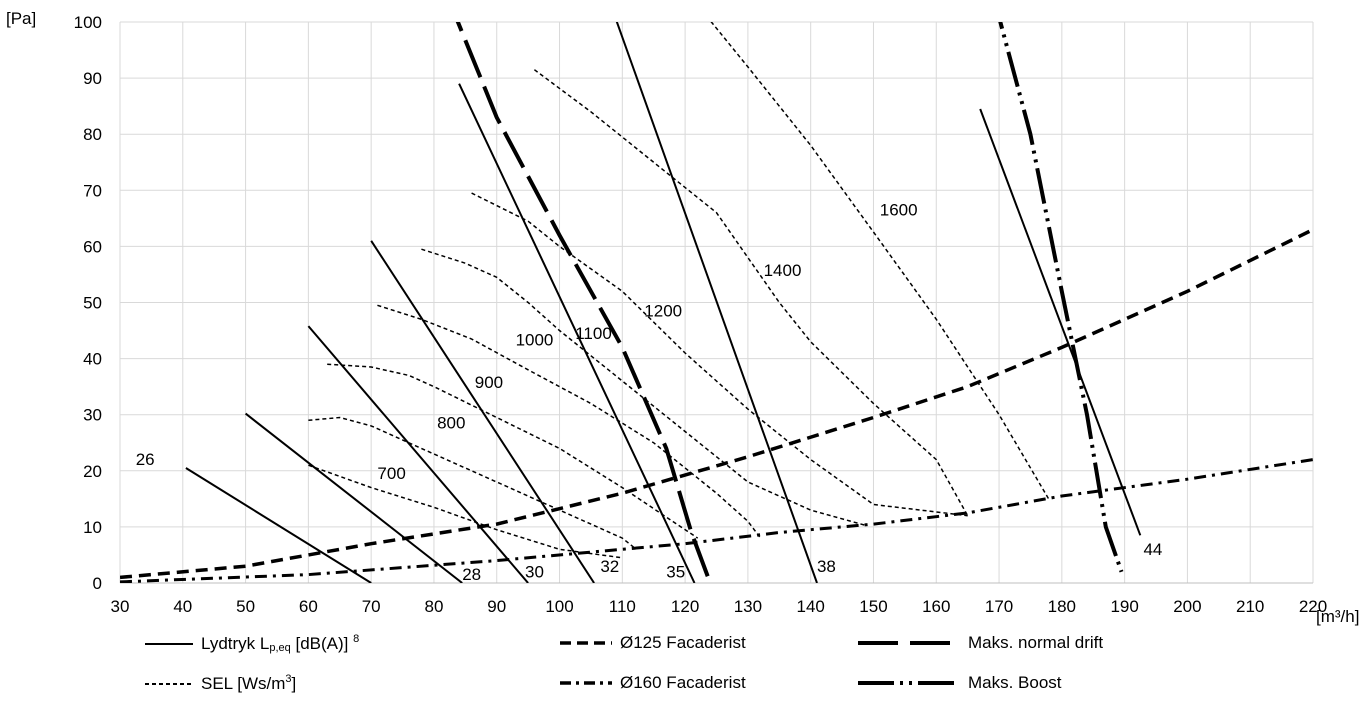 The image size is (1363, 722). I want to click on y-tick-label: 100, so click(88, 22).